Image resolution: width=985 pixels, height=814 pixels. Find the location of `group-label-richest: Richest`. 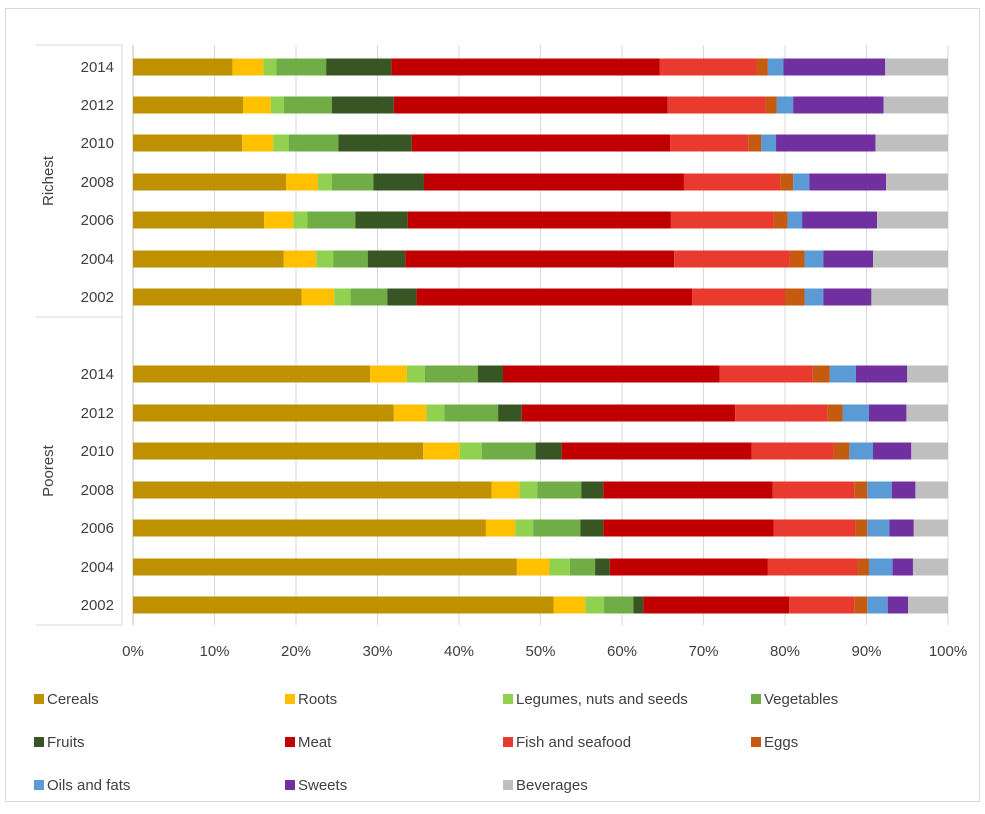

group-label-richest: Richest is located at coordinates (48, 180).